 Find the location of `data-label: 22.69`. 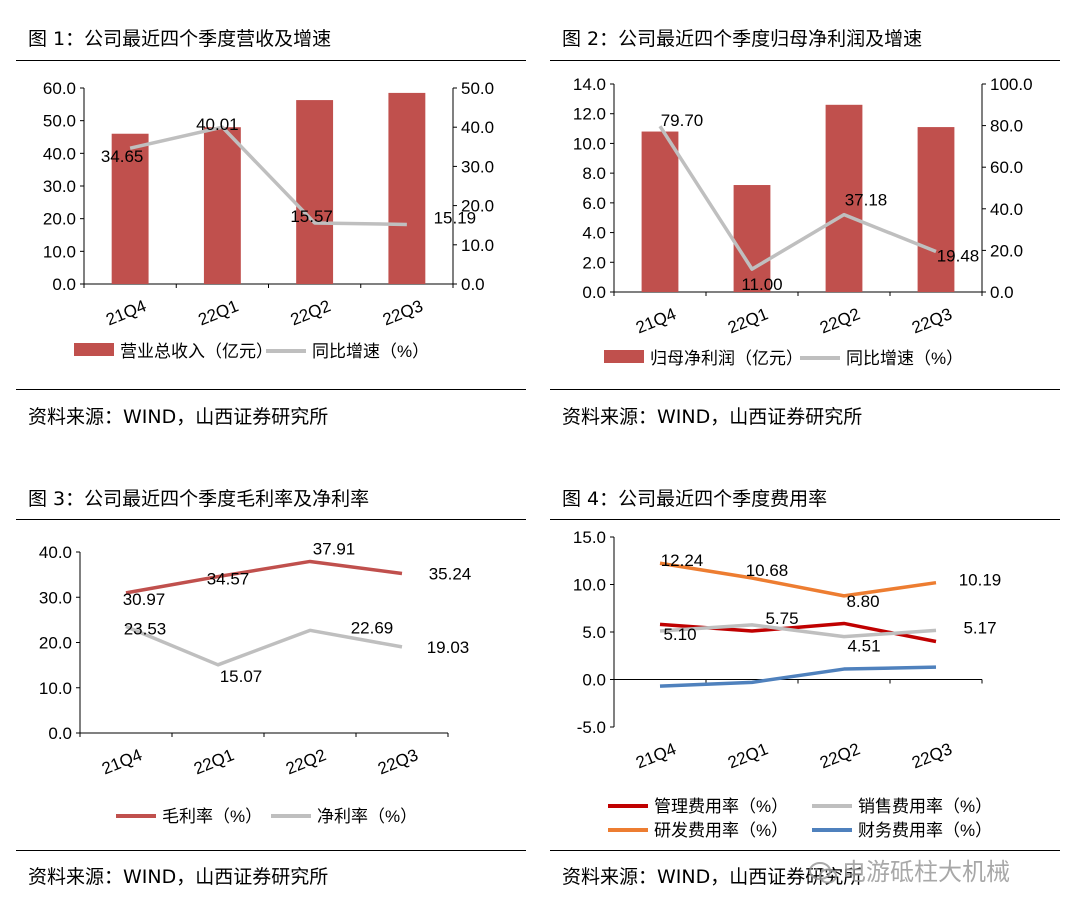

data-label: 22.69 is located at coordinates (372, 627).